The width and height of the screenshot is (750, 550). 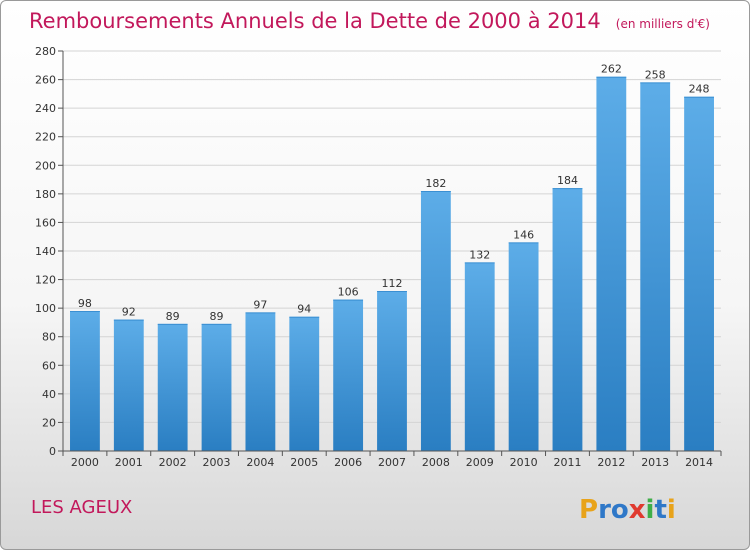 What do you see at coordinates (172, 387) in the screenshot?
I see `bar-2002` at bounding box center [172, 387].